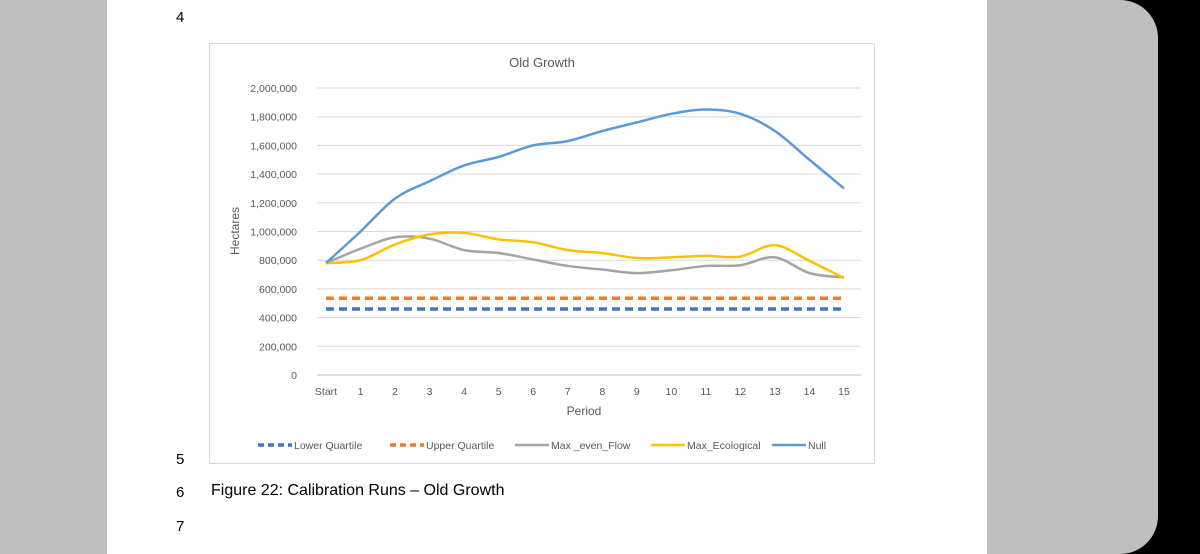 The image size is (1200, 554). I want to click on x-tick-label: 3, so click(430, 392).